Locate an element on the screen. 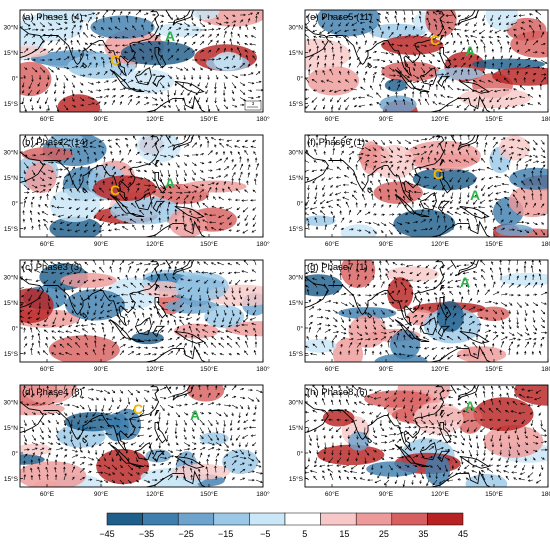  colorbar-tick-label: −35 is located at coordinates (146, 534).